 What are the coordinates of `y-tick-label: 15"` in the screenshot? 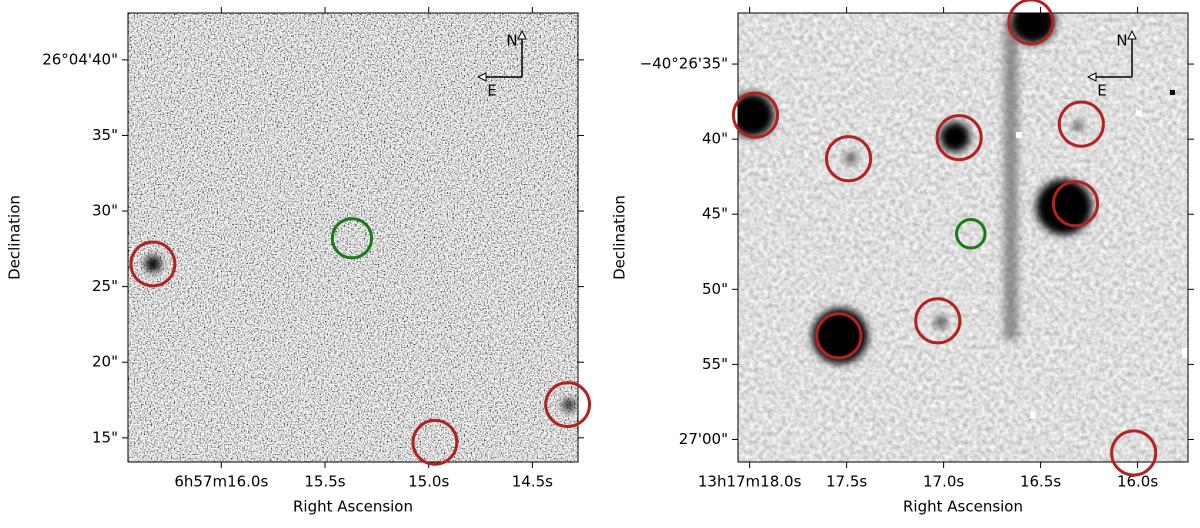 It's located at (105, 437).